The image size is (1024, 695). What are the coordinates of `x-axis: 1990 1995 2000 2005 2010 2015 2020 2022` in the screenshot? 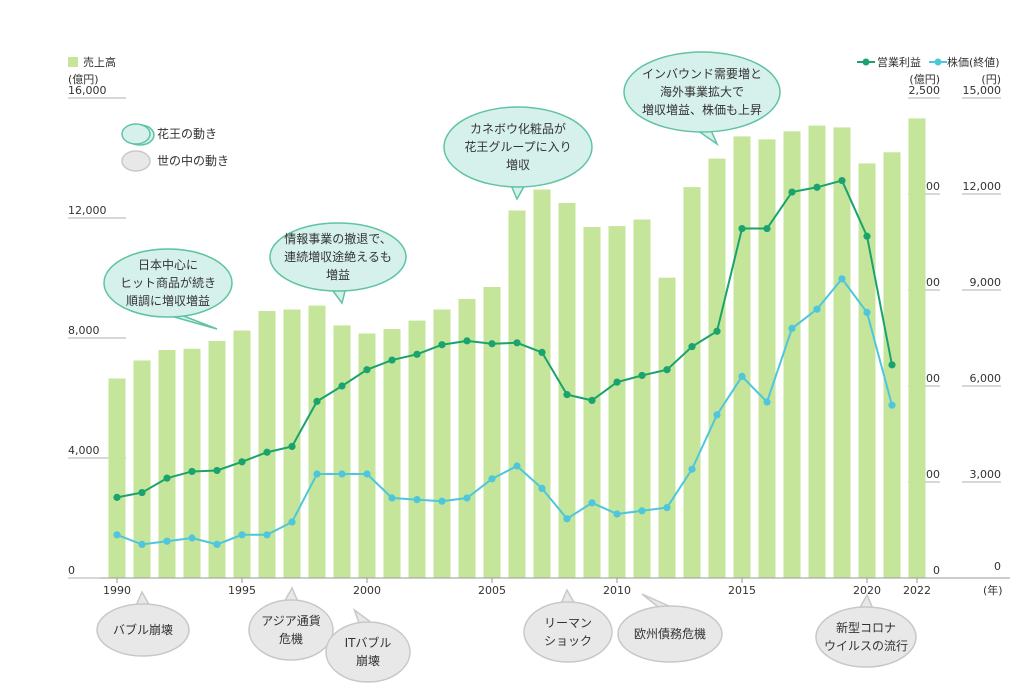 It's located at (517, 587).